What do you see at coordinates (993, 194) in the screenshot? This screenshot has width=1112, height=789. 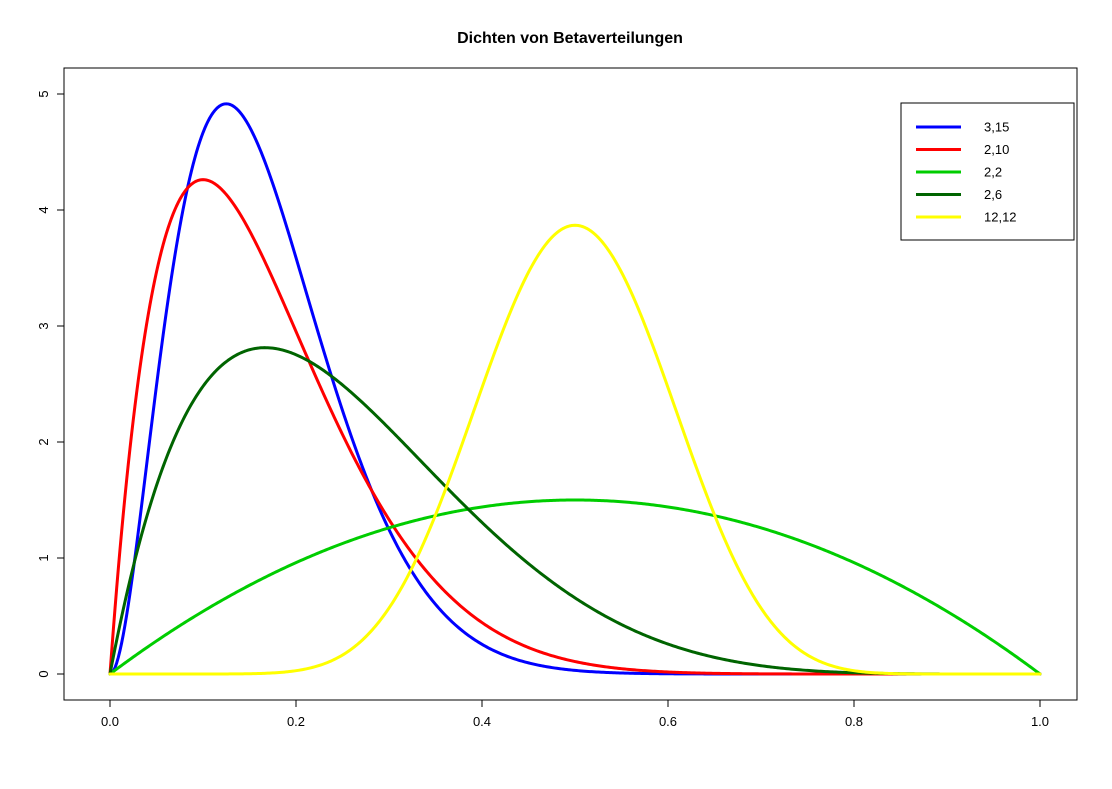 I see `legend-label-2,6: 2,6` at bounding box center [993, 194].